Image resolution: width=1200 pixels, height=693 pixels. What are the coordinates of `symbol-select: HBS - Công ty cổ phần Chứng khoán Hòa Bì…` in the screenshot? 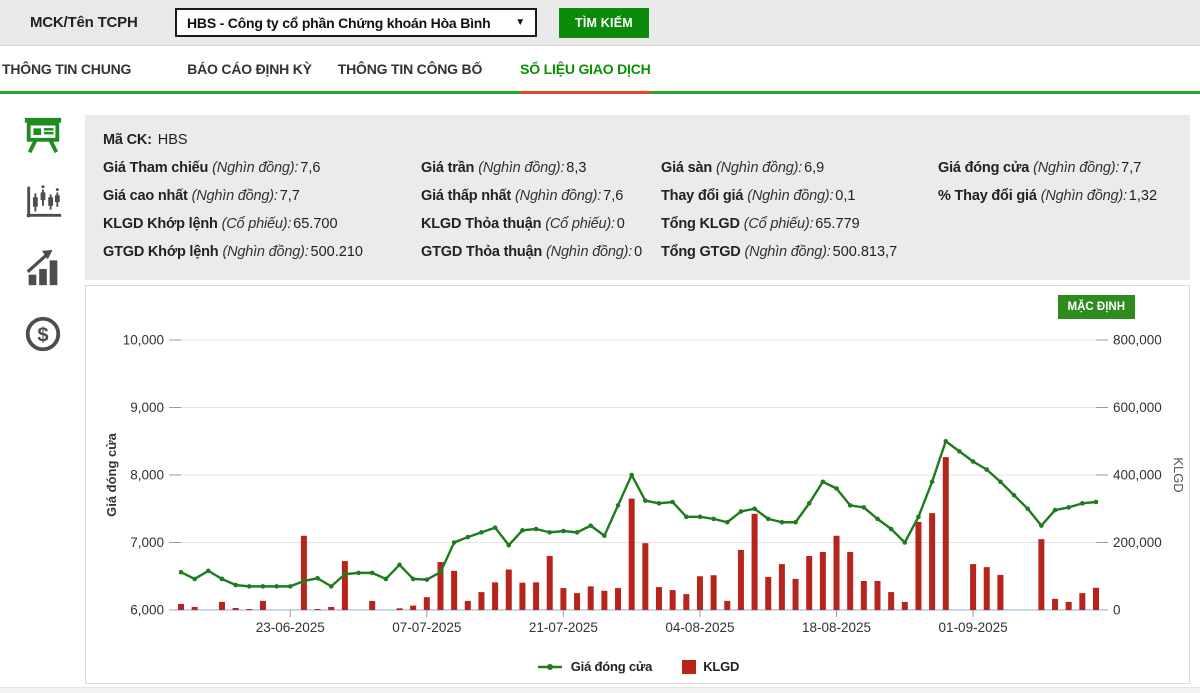 It's located at (356, 22).